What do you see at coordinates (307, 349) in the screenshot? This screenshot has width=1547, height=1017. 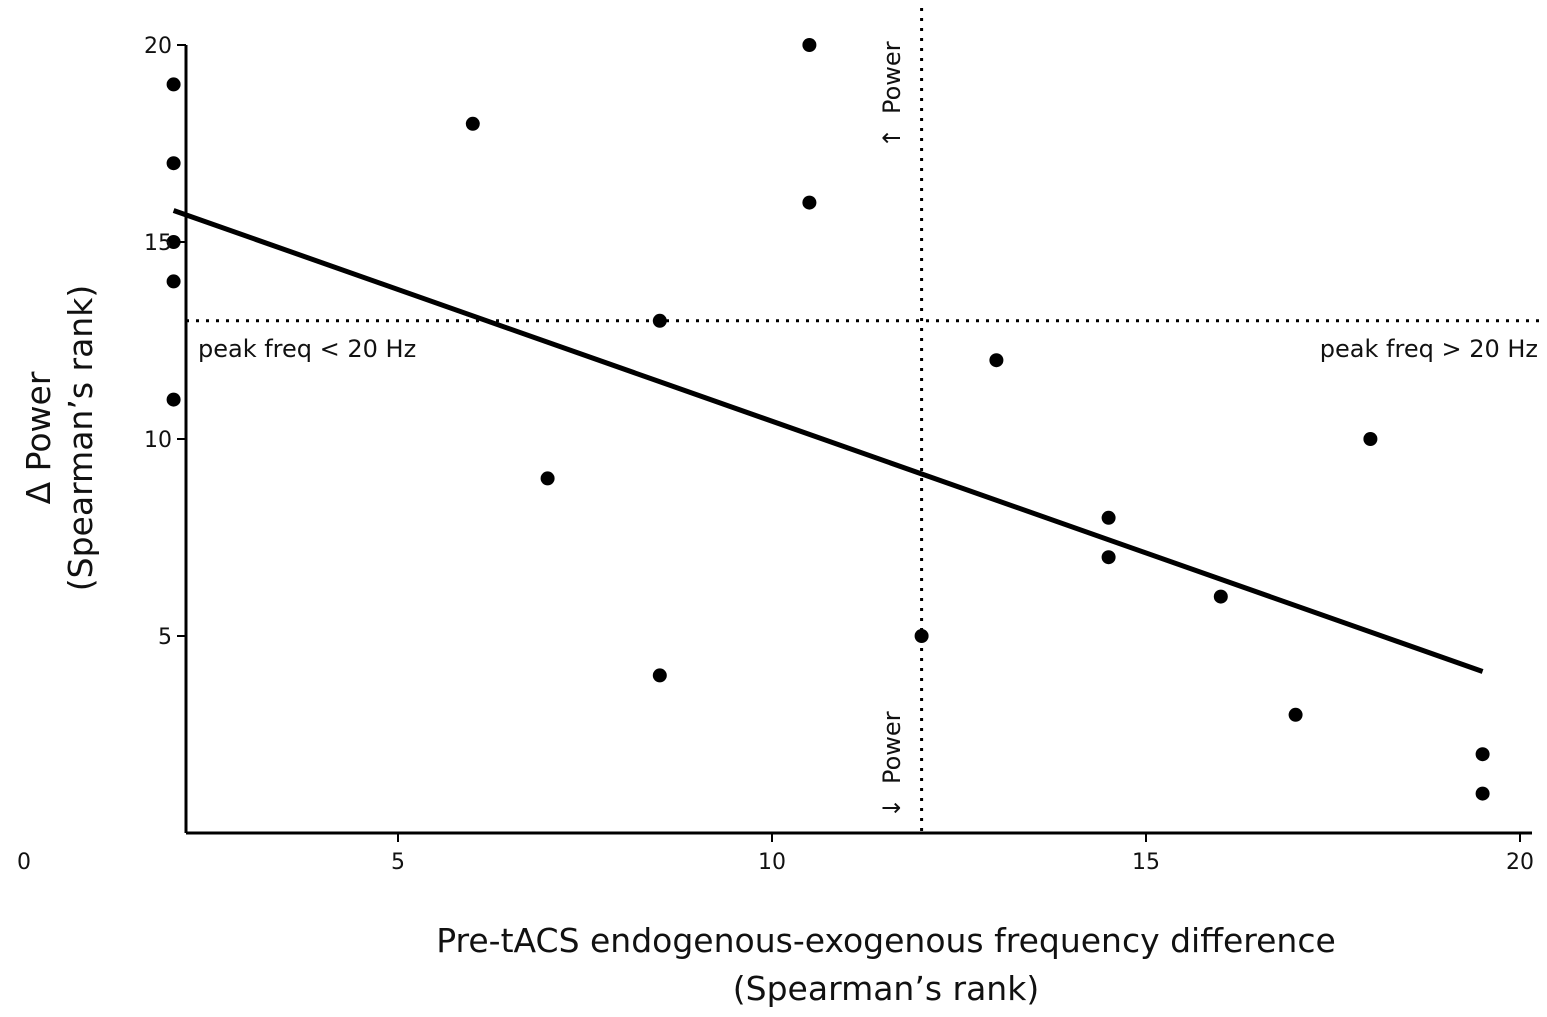 I see `left-region-label: peak freq < 20 Hz` at bounding box center [307, 349].